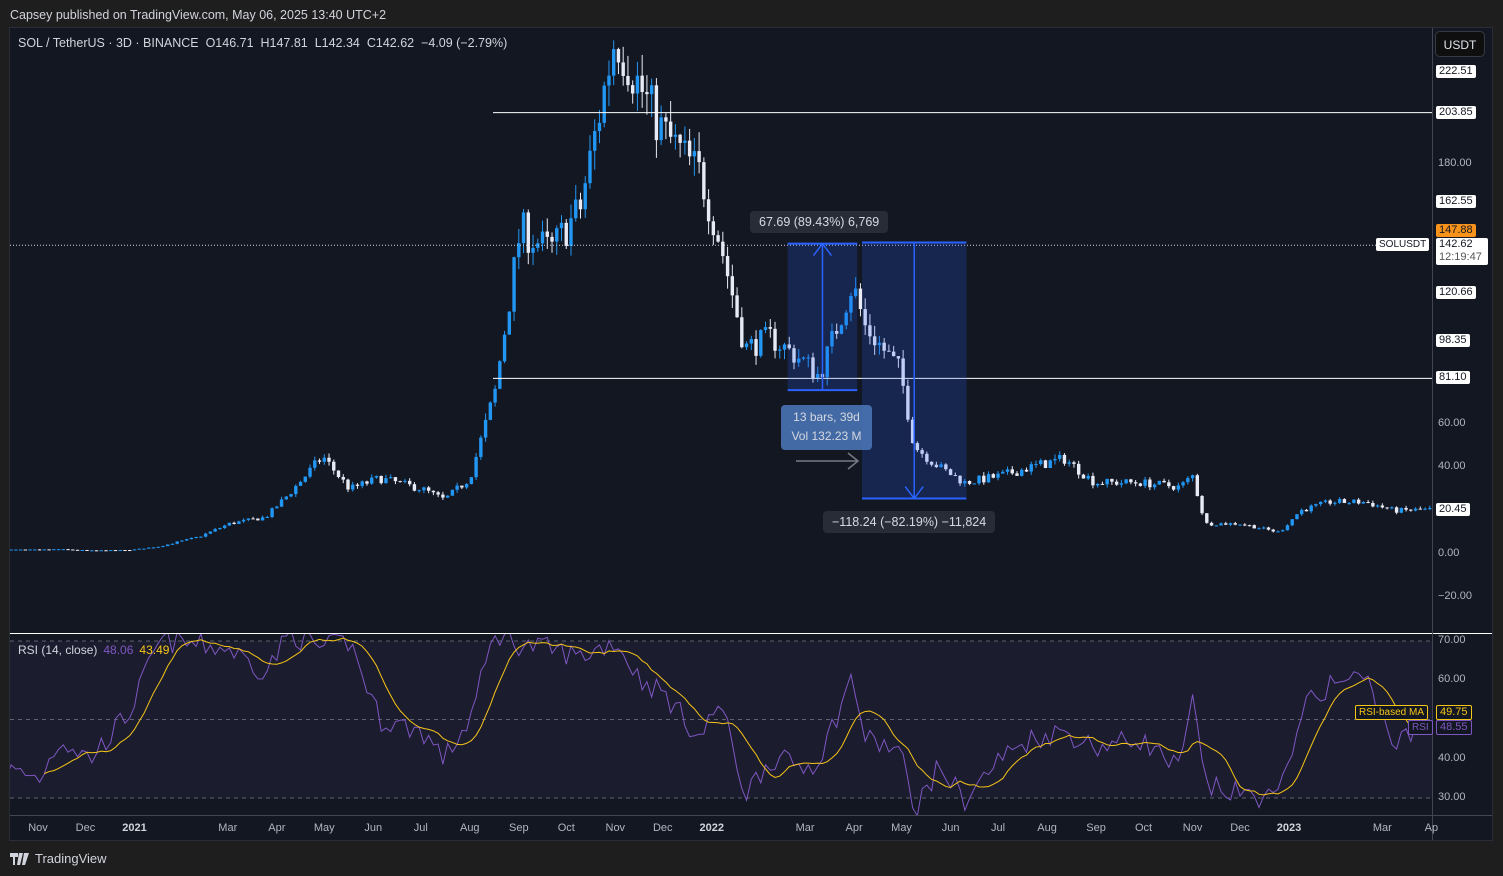 This screenshot has height=876, width=1503. I want to click on last-price-label: 142.62 12:19:47, so click(1462, 251).